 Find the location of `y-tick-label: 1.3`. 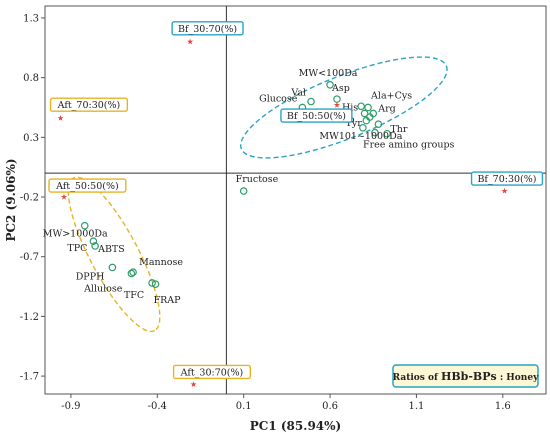

y-tick-label: 1.3 is located at coordinates (31, 18).